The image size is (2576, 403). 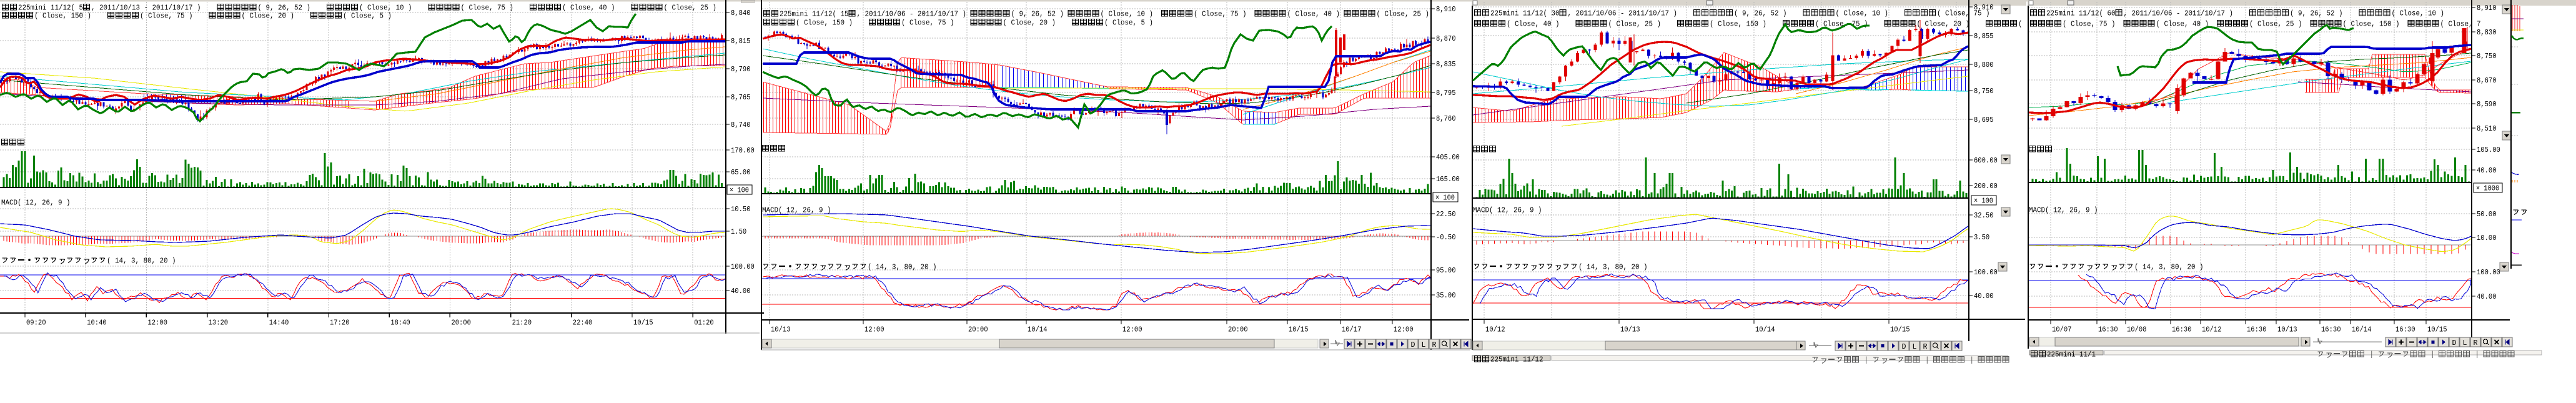 What do you see at coordinates (1986, 272) in the screenshot?
I see `svg-text: 100.00` at bounding box center [1986, 272].